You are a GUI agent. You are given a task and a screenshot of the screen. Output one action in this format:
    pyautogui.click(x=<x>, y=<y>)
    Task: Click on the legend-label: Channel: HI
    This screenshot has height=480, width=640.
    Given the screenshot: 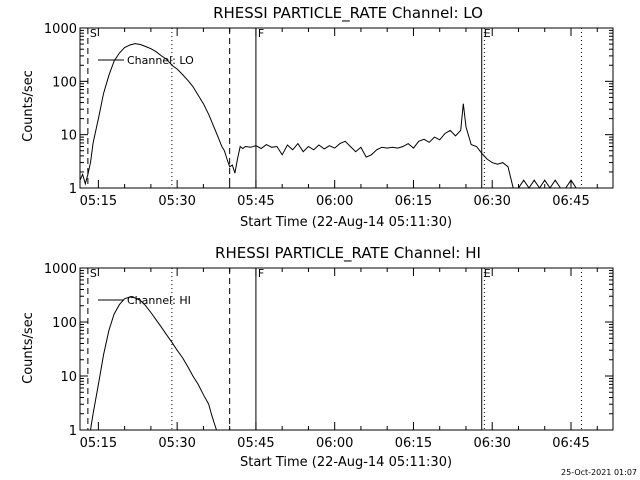 What is the action you would take?
    pyautogui.click(x=159, y=300)
    